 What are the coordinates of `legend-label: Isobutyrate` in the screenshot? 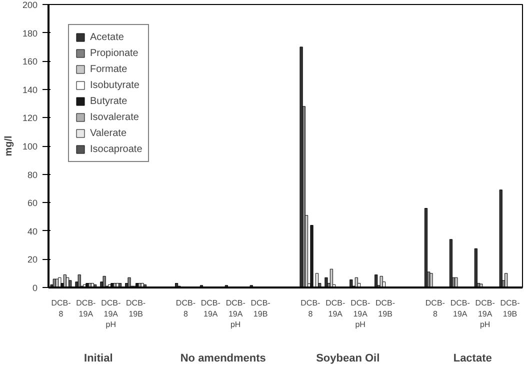 It's located at (115, 85).